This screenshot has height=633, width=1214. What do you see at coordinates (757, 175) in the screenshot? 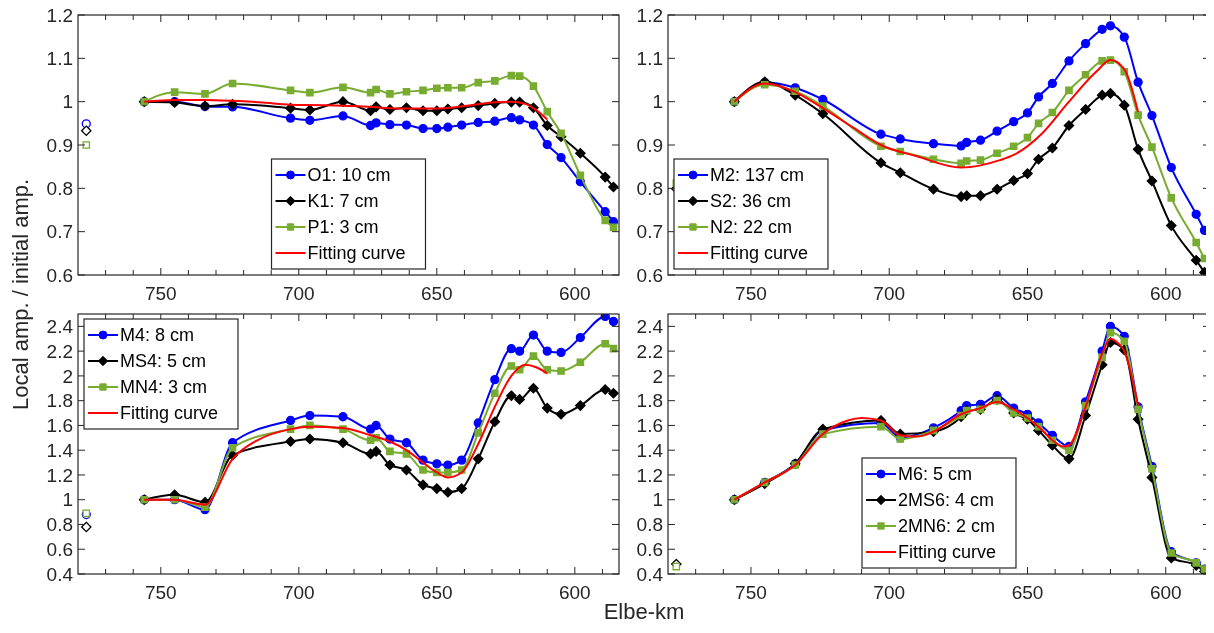
I see `legend-label: M2: 137 cm` at bounding box center [757, 175].